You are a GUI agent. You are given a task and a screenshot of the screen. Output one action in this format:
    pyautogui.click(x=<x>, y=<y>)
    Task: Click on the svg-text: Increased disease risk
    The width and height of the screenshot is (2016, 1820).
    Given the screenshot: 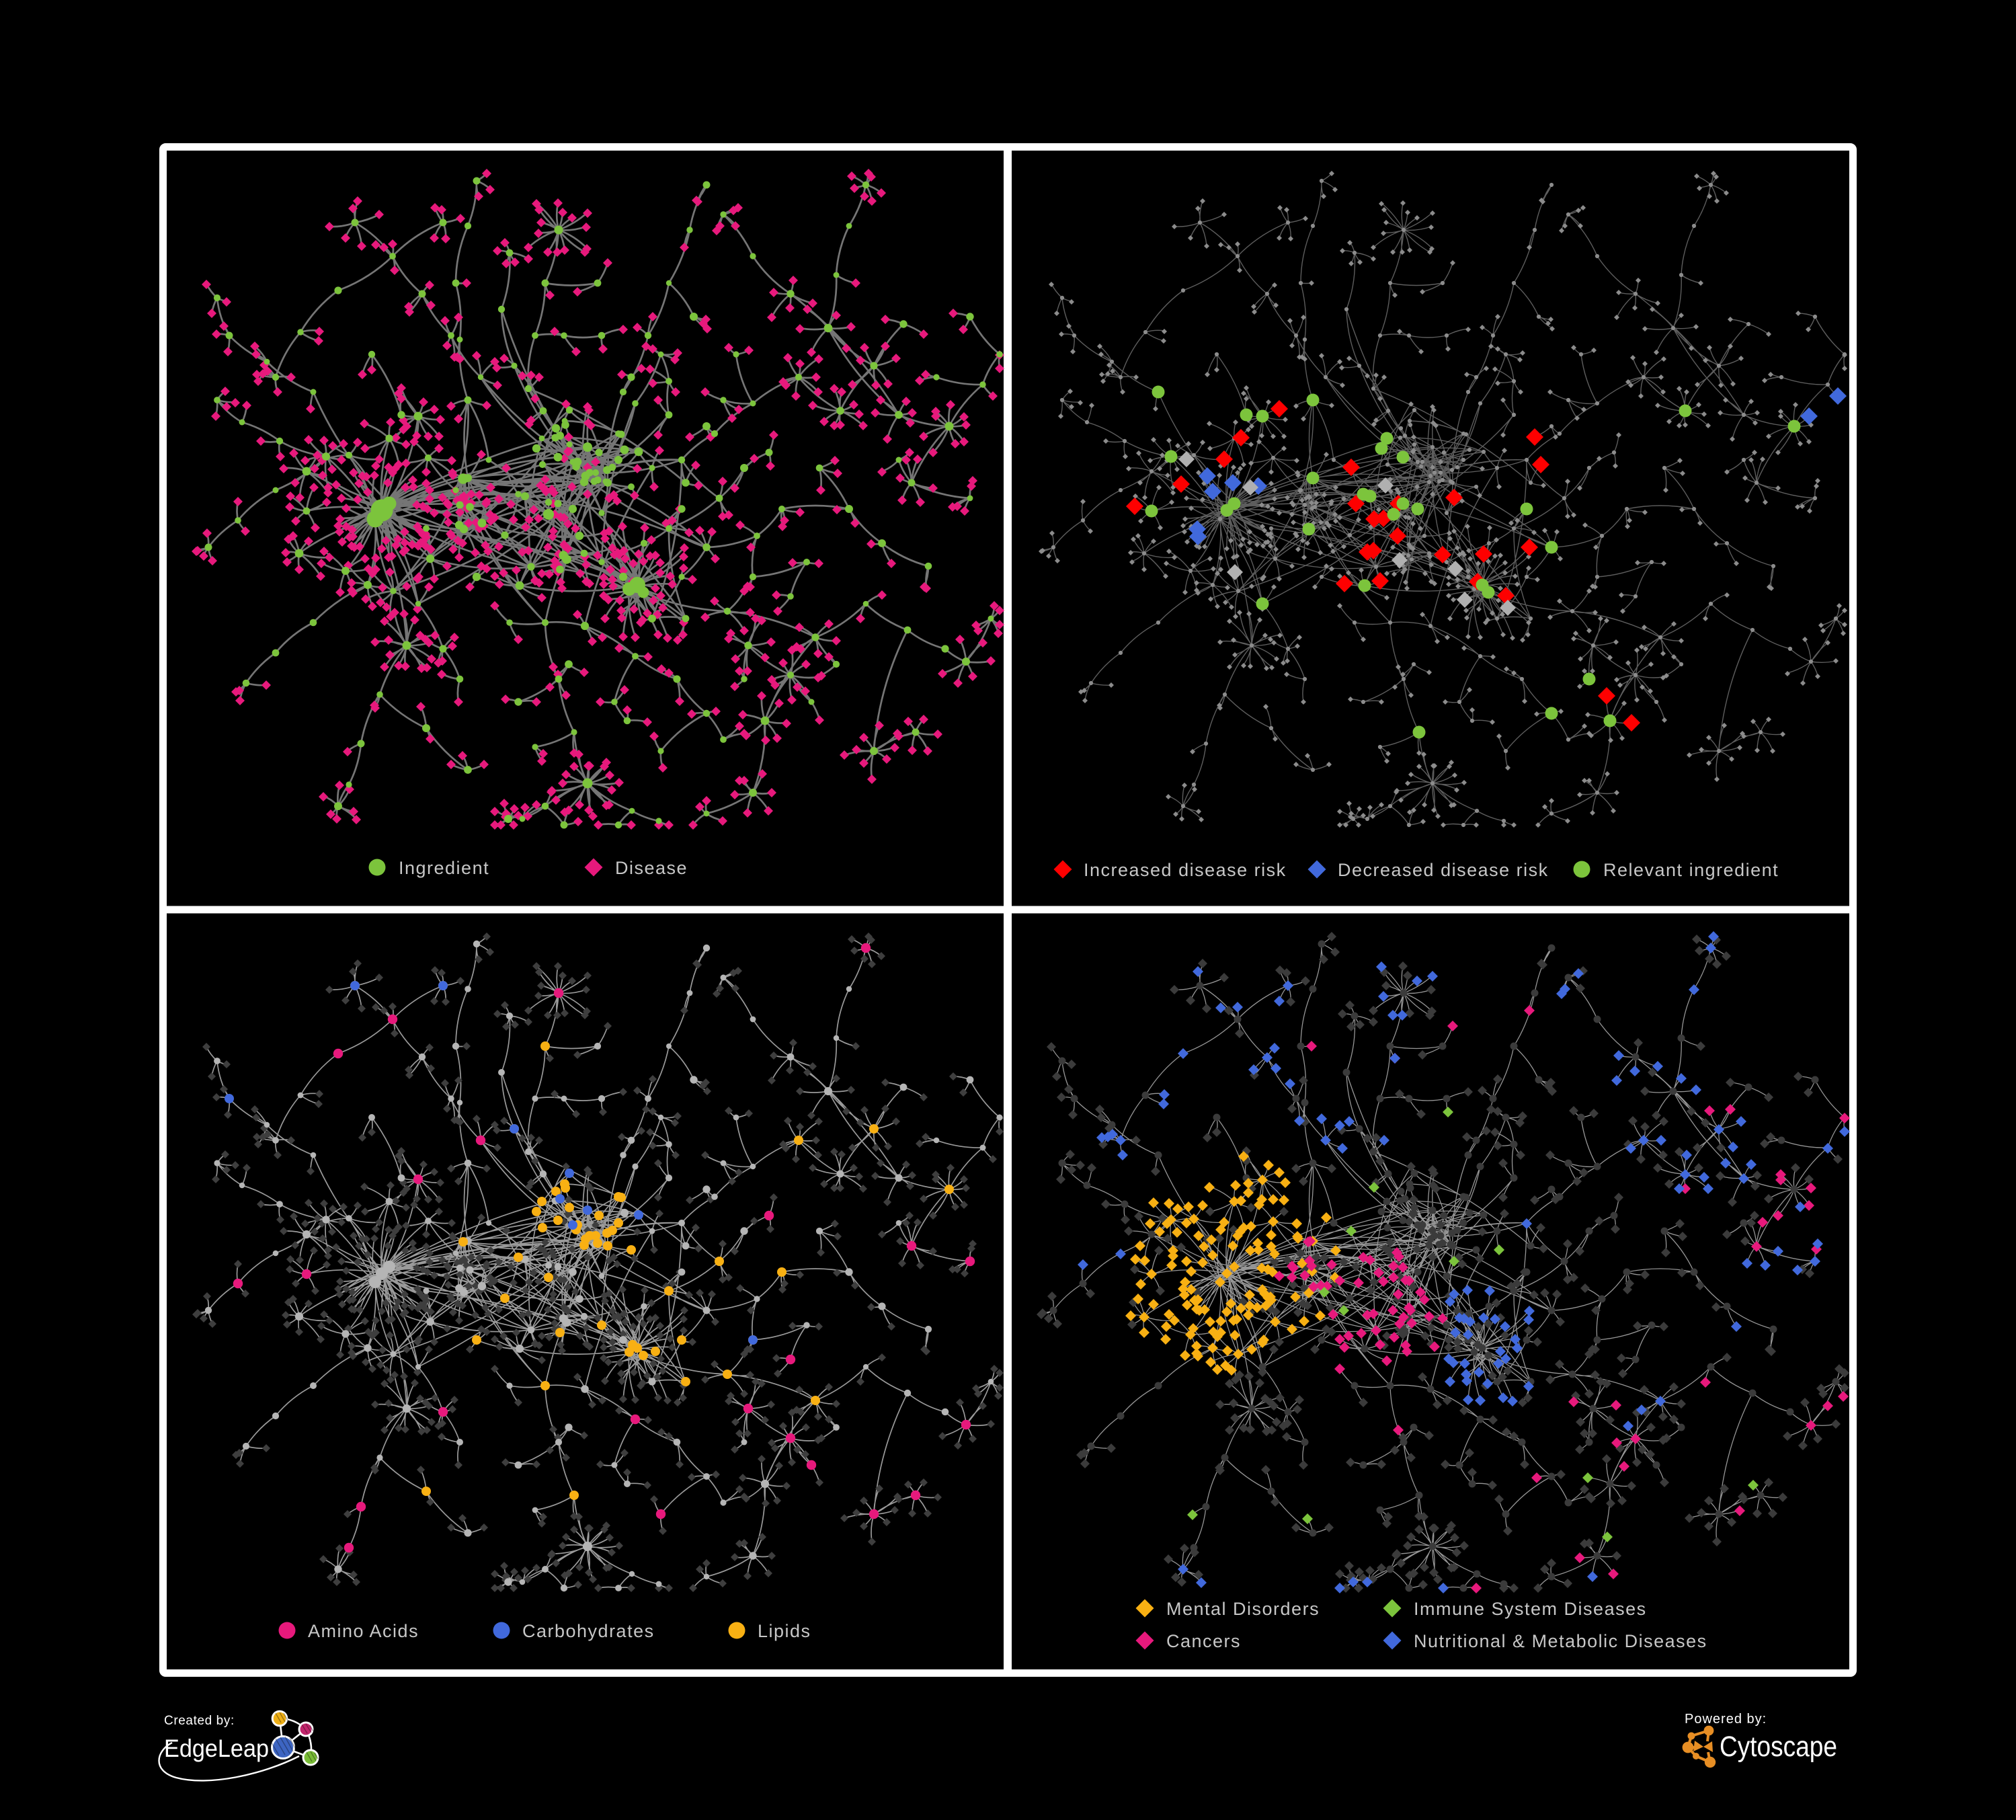 What is the action you would take?
    pyautogui.click(x=1185, y=870)
    